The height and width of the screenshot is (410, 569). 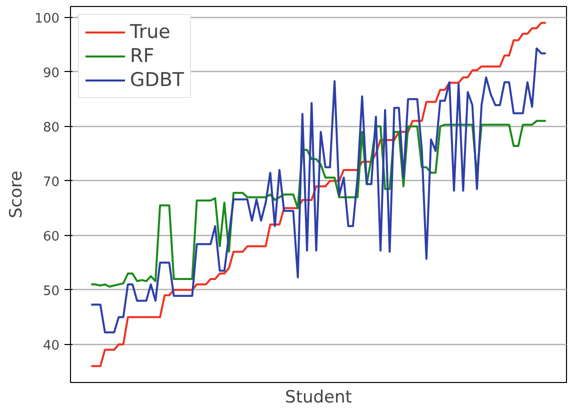 I want to click on y-tick-label: 40, so click(x=51, y=346).